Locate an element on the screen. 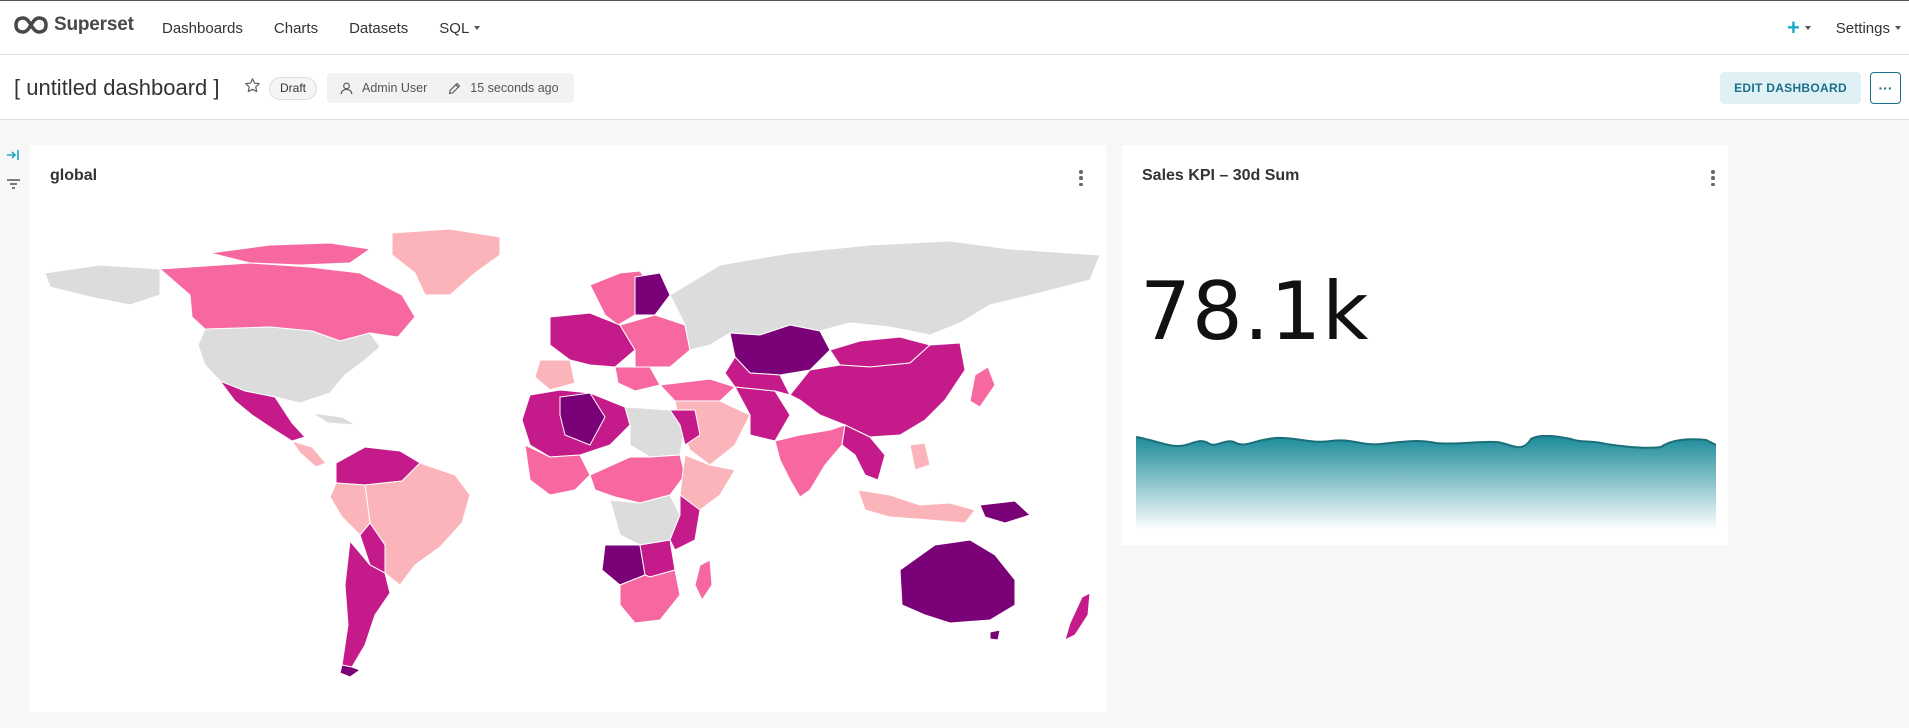 The image size is (1909, 728). map-region-tasmania is located at coordinates (995, 635).